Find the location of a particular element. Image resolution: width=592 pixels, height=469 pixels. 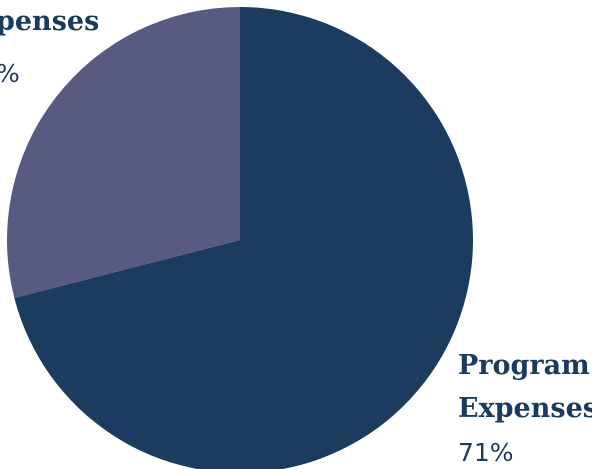

slice-label-program-line2: Expenses is located at coordinates (525, 408).